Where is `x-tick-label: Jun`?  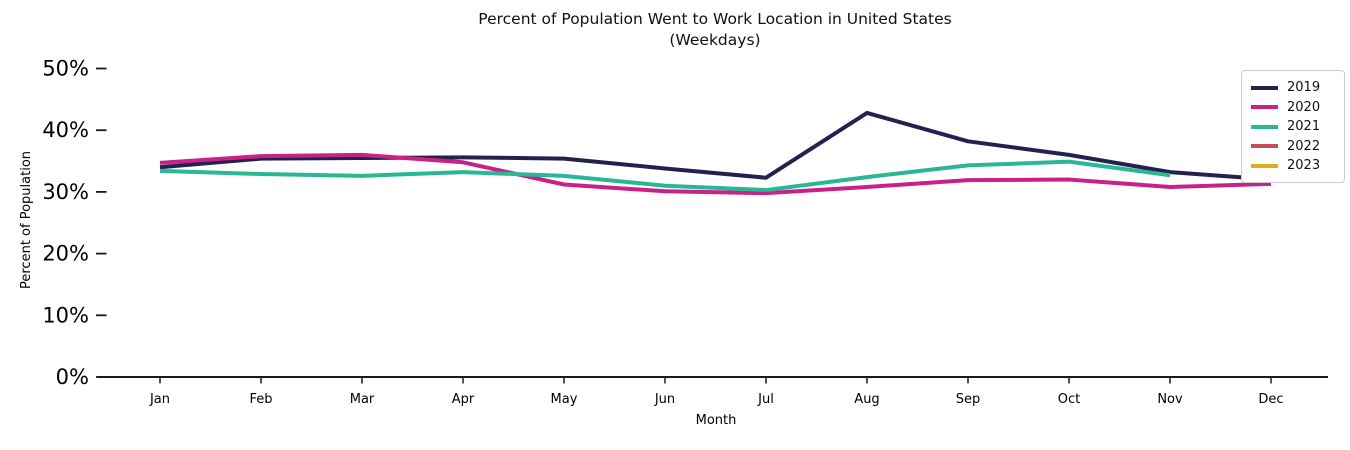
x-tick-label: Jun is located at coordinates (664, 399).